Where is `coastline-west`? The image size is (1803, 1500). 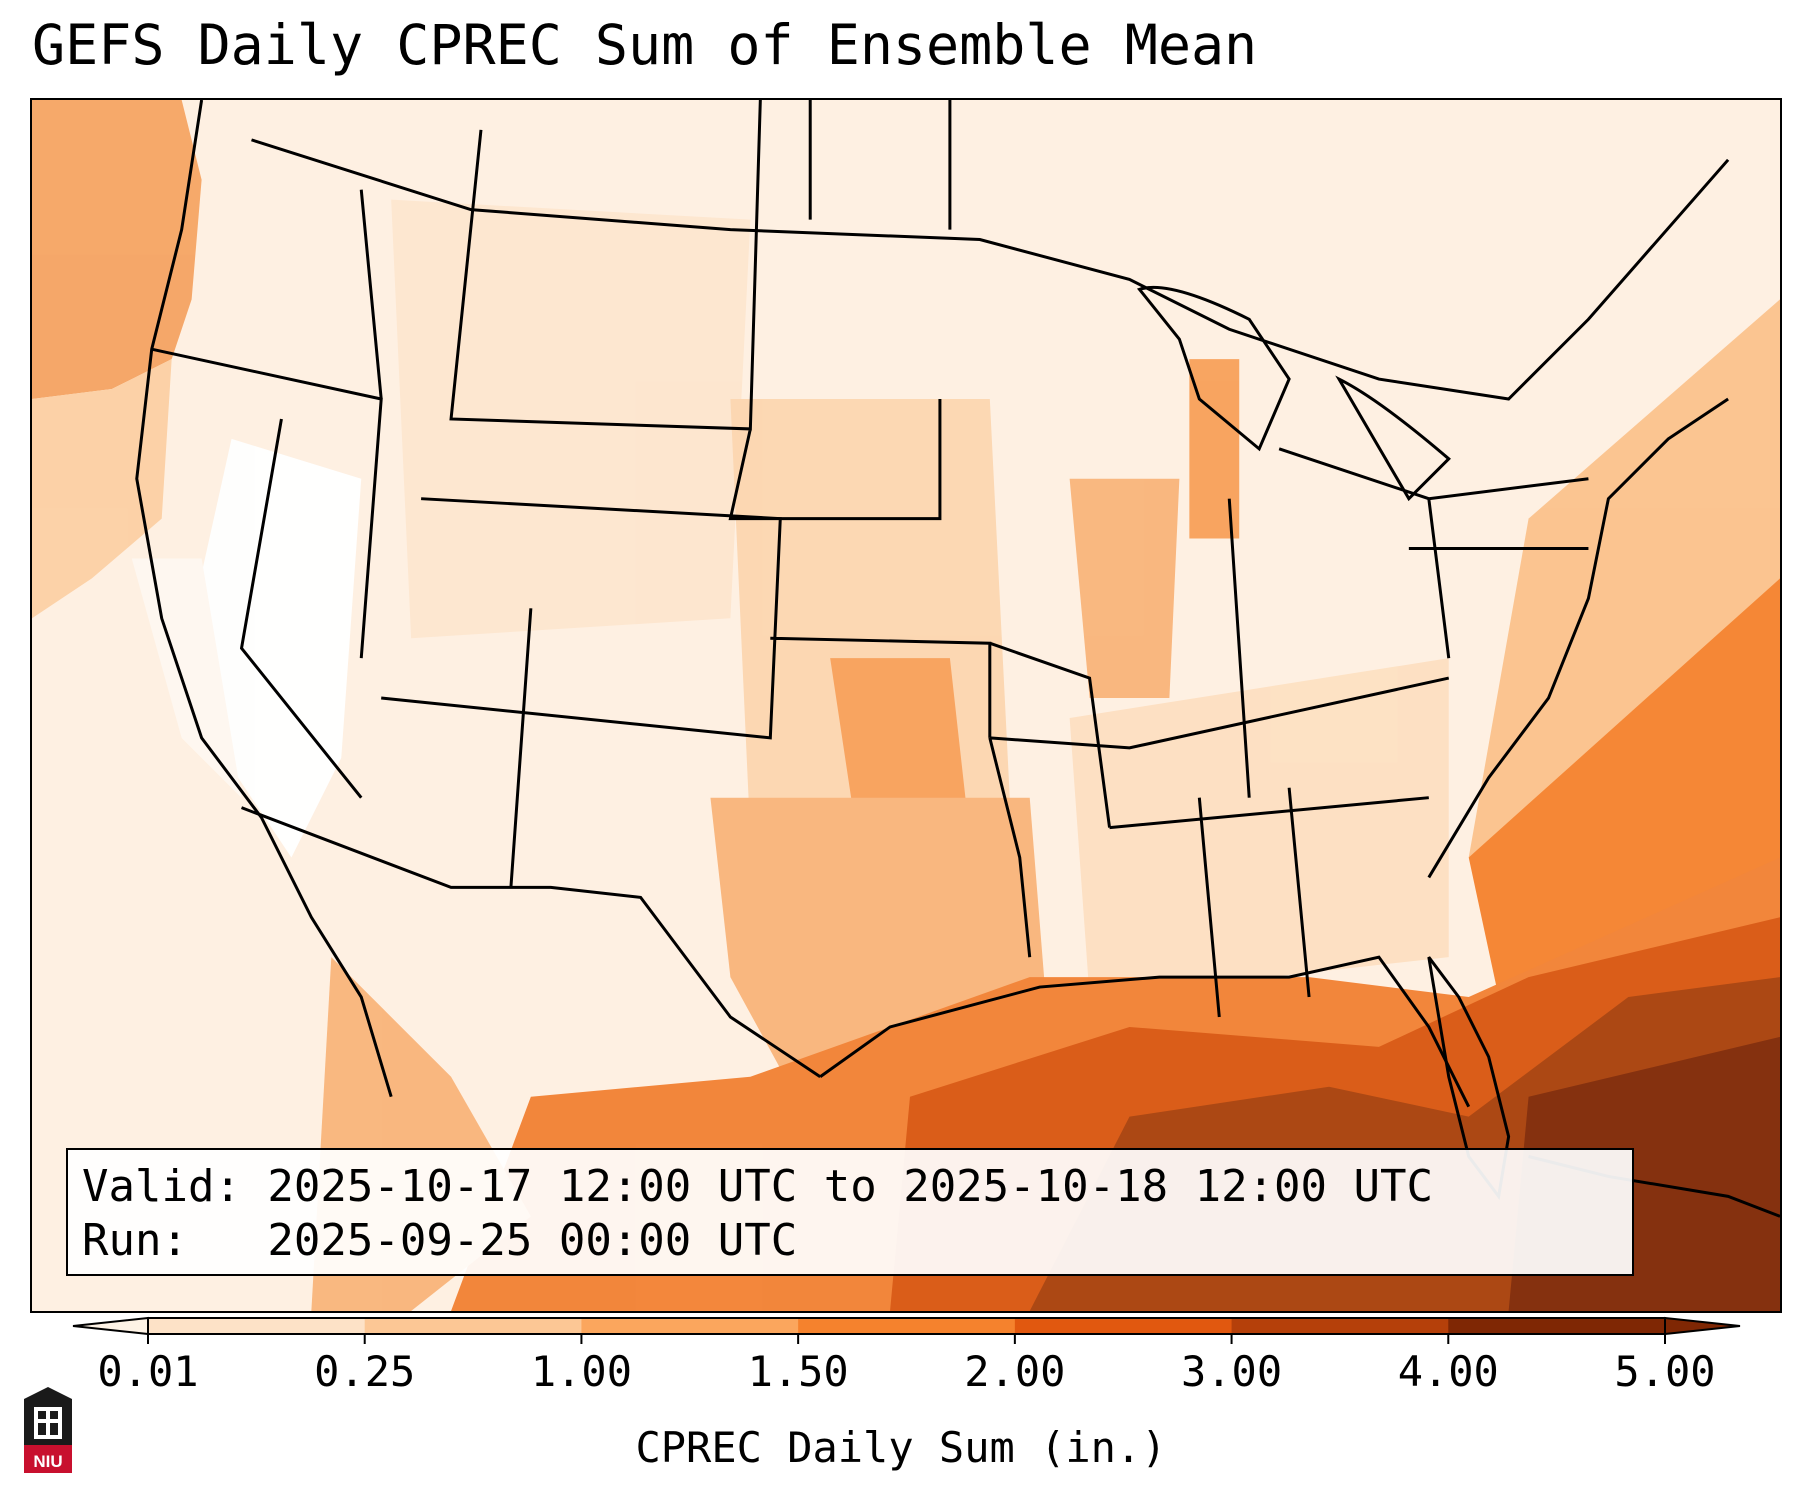 coastline-west is located at coordinates (264, 599).